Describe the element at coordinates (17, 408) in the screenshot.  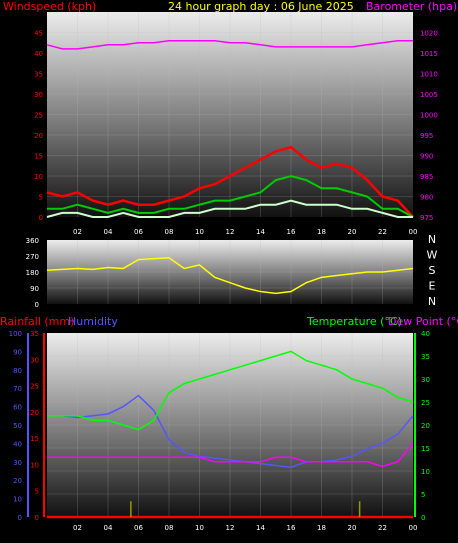
I see `humidity-tick: 60` at that location.